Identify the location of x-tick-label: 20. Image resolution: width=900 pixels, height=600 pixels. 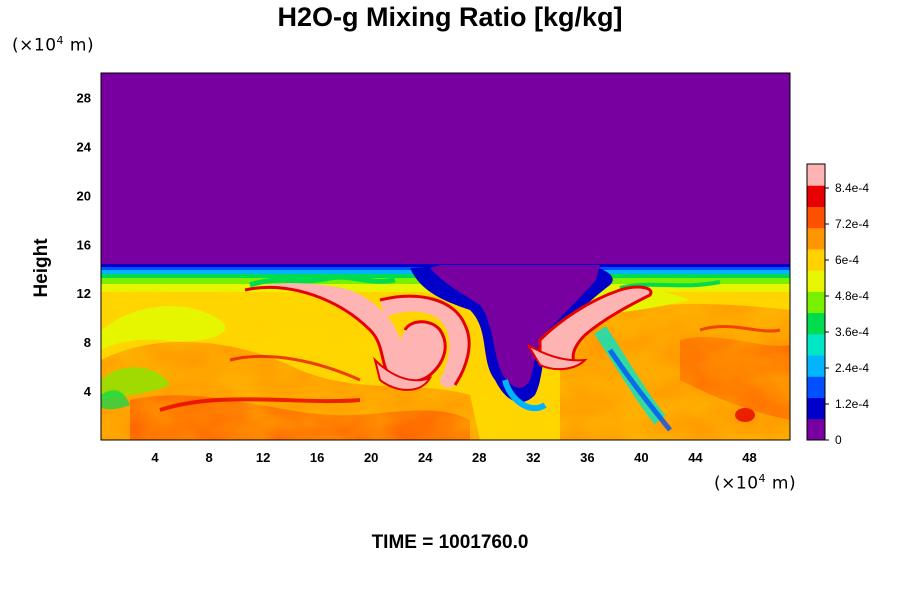
(371, 457).